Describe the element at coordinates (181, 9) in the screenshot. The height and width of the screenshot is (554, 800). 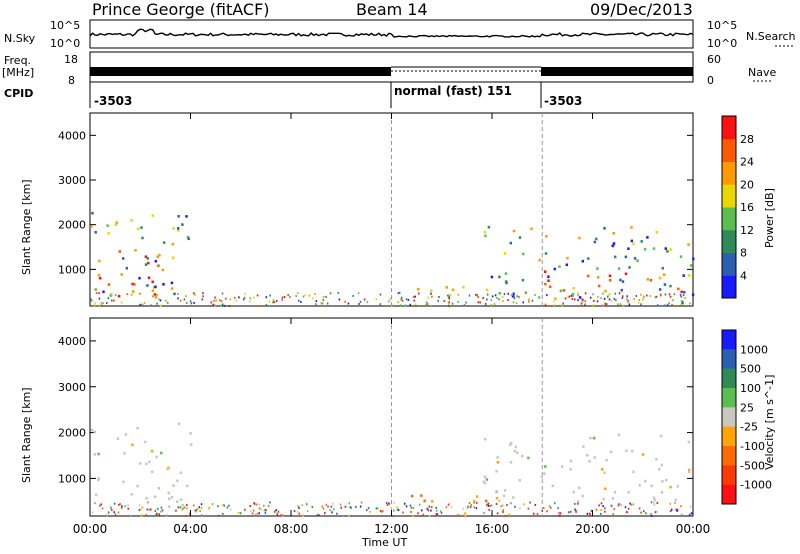
I see `station-title: Prince George (fitACF)` at that location.